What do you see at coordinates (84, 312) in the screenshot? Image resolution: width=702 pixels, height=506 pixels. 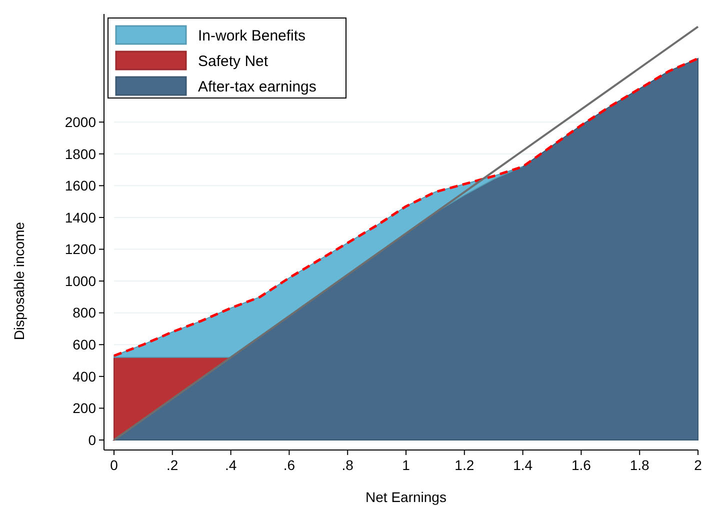 I see `y-tick-label: 800` at bounding box center [84, 312].